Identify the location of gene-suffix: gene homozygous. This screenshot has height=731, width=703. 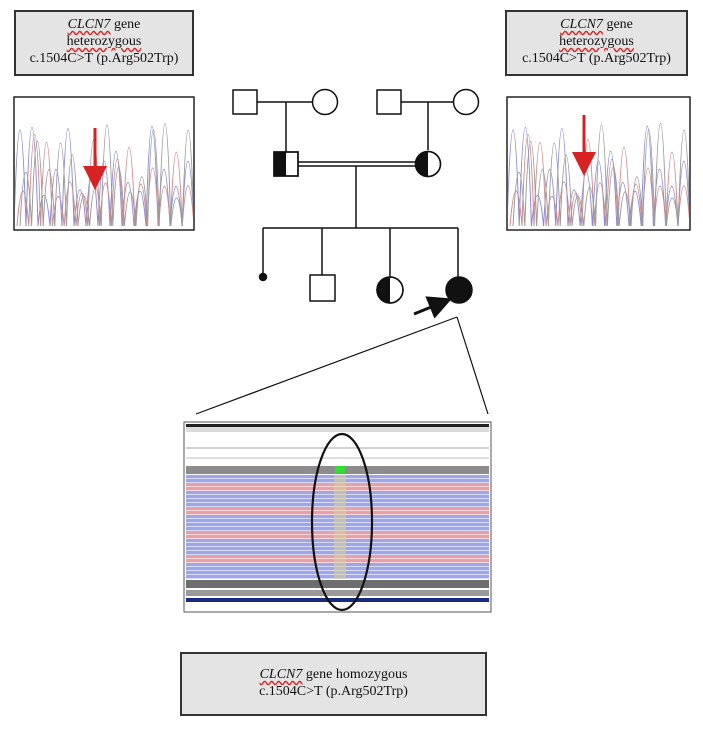
(355, 674).